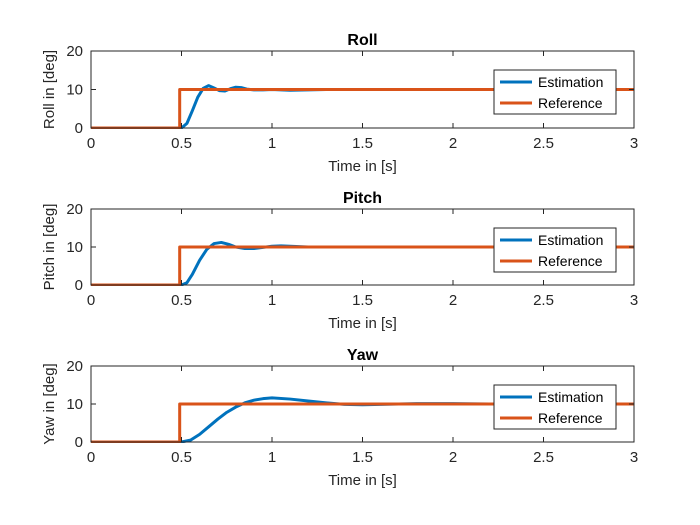  I want to click on y-axis-label: Pitch in [deg], so click(49, 247).